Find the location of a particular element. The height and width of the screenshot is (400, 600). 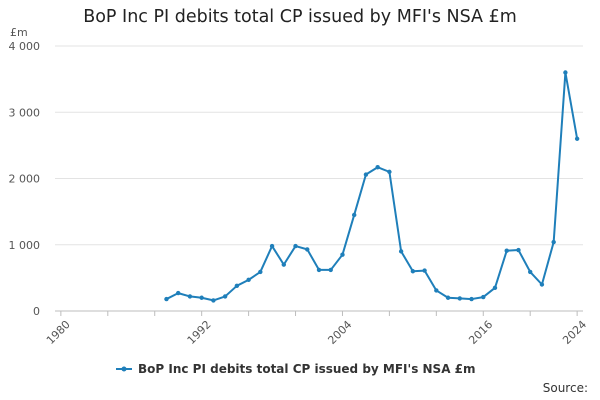

y-axis: 0 1 000 2 000 3 000 4 000 is located at coordinates (25, 179).